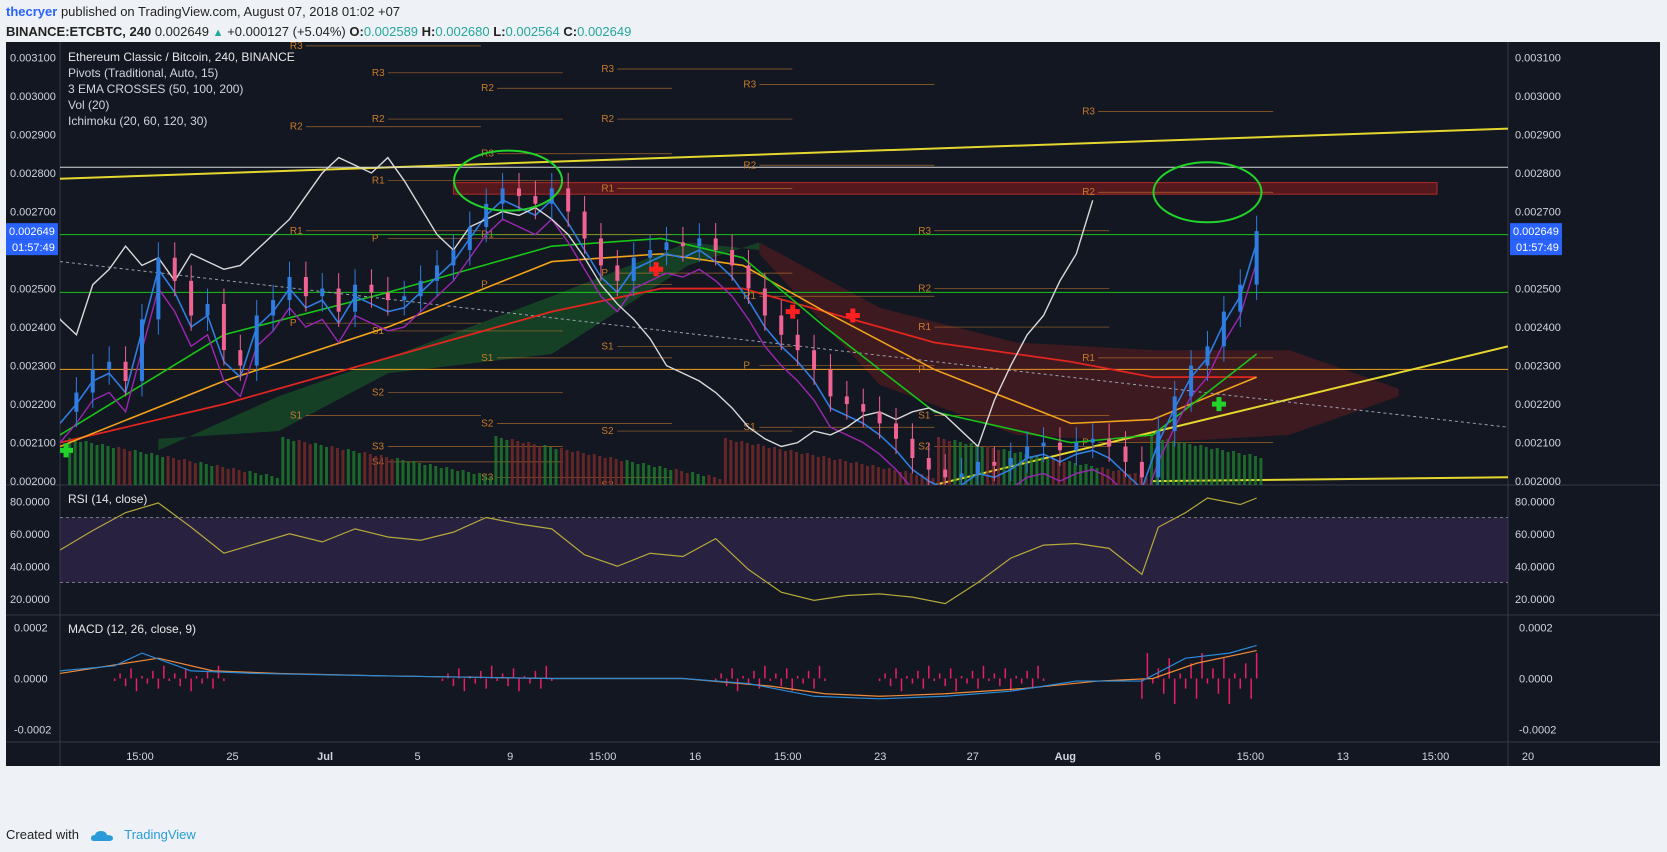 Image resolution: width=1667 pixels, height=852 pixels. I want to click on tradingview-brand: TradingView, so click(160, 834).